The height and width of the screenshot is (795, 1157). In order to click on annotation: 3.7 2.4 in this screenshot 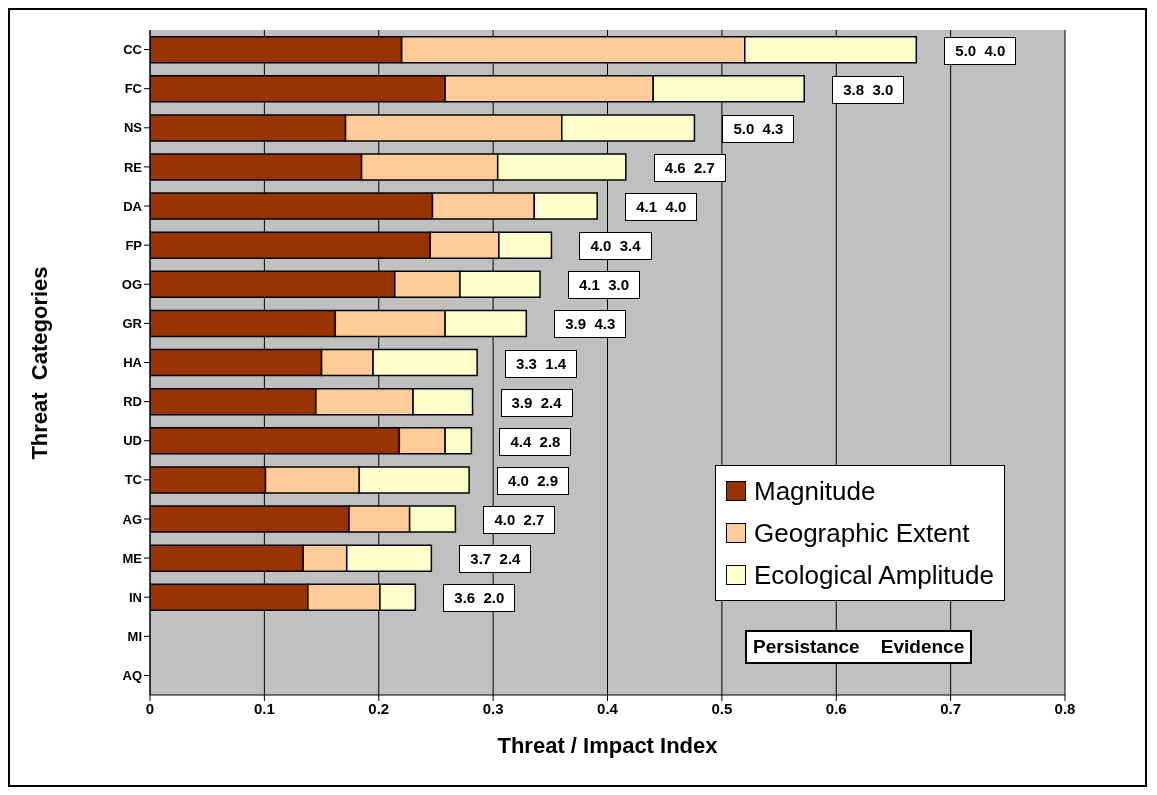, I will do `click(495, 559)`.